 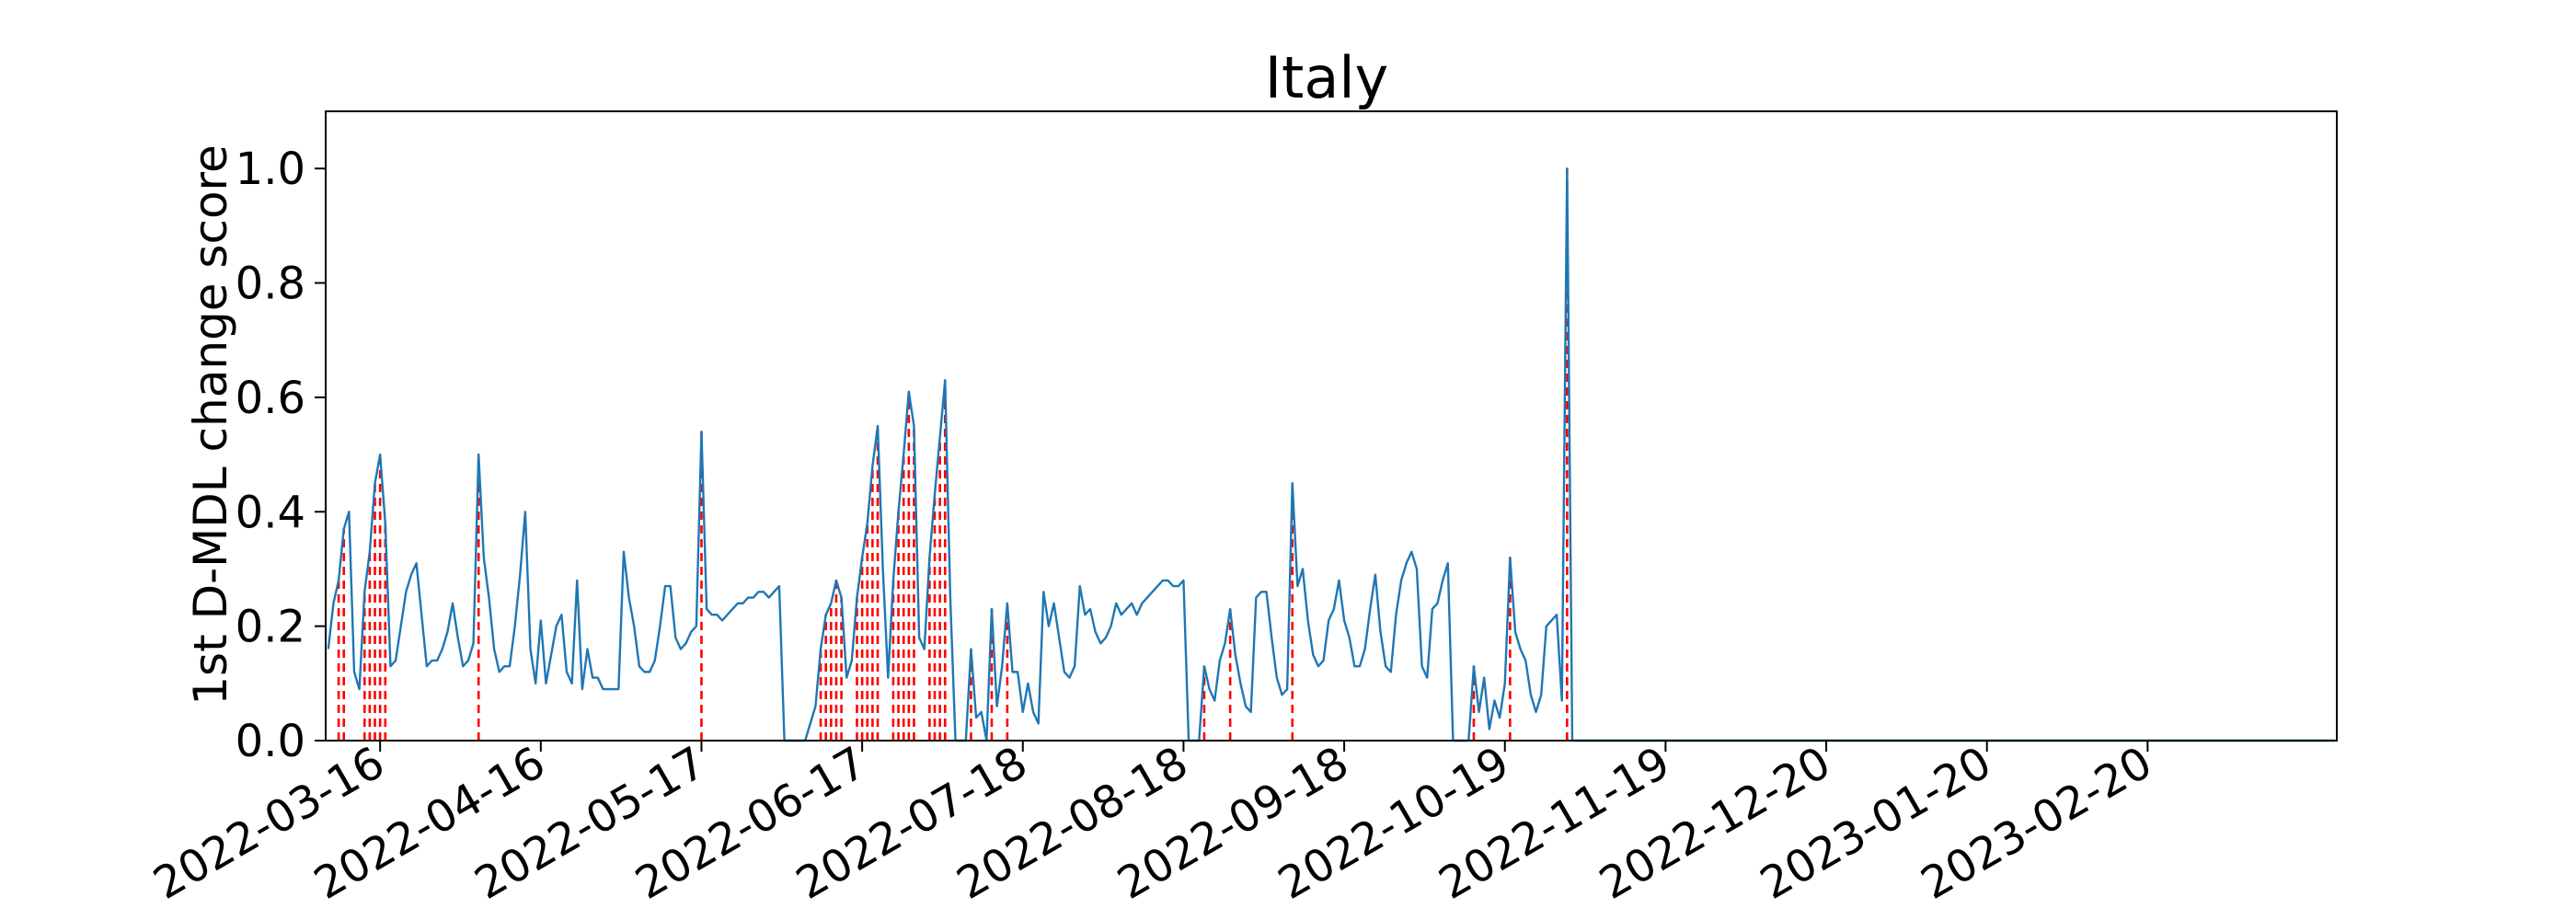 I want to click on y-tick-label: 0.4, so click(x=270, y=512).